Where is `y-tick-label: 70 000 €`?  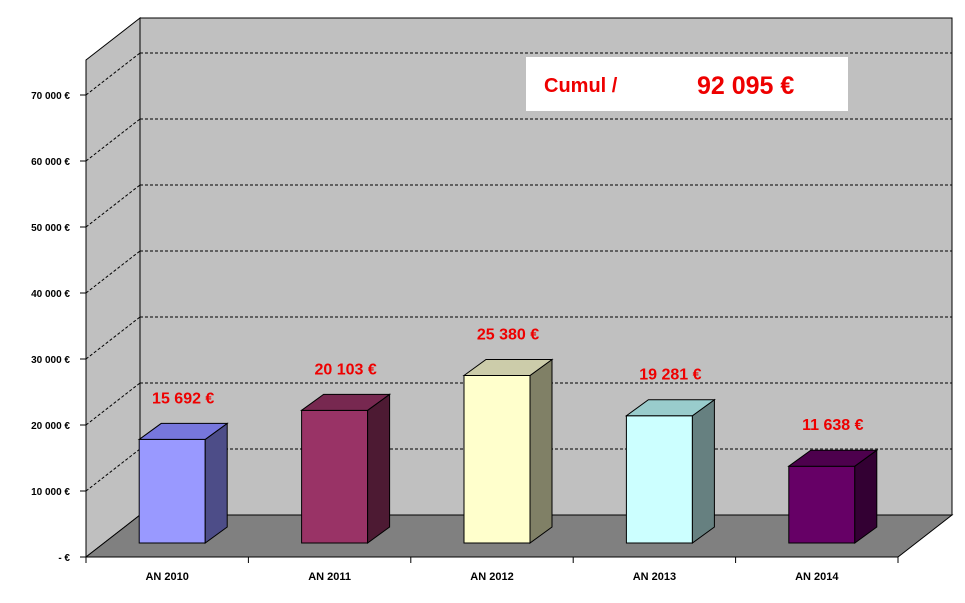 y-tick-label: 70 000 € is located at coordinates (50, 96).